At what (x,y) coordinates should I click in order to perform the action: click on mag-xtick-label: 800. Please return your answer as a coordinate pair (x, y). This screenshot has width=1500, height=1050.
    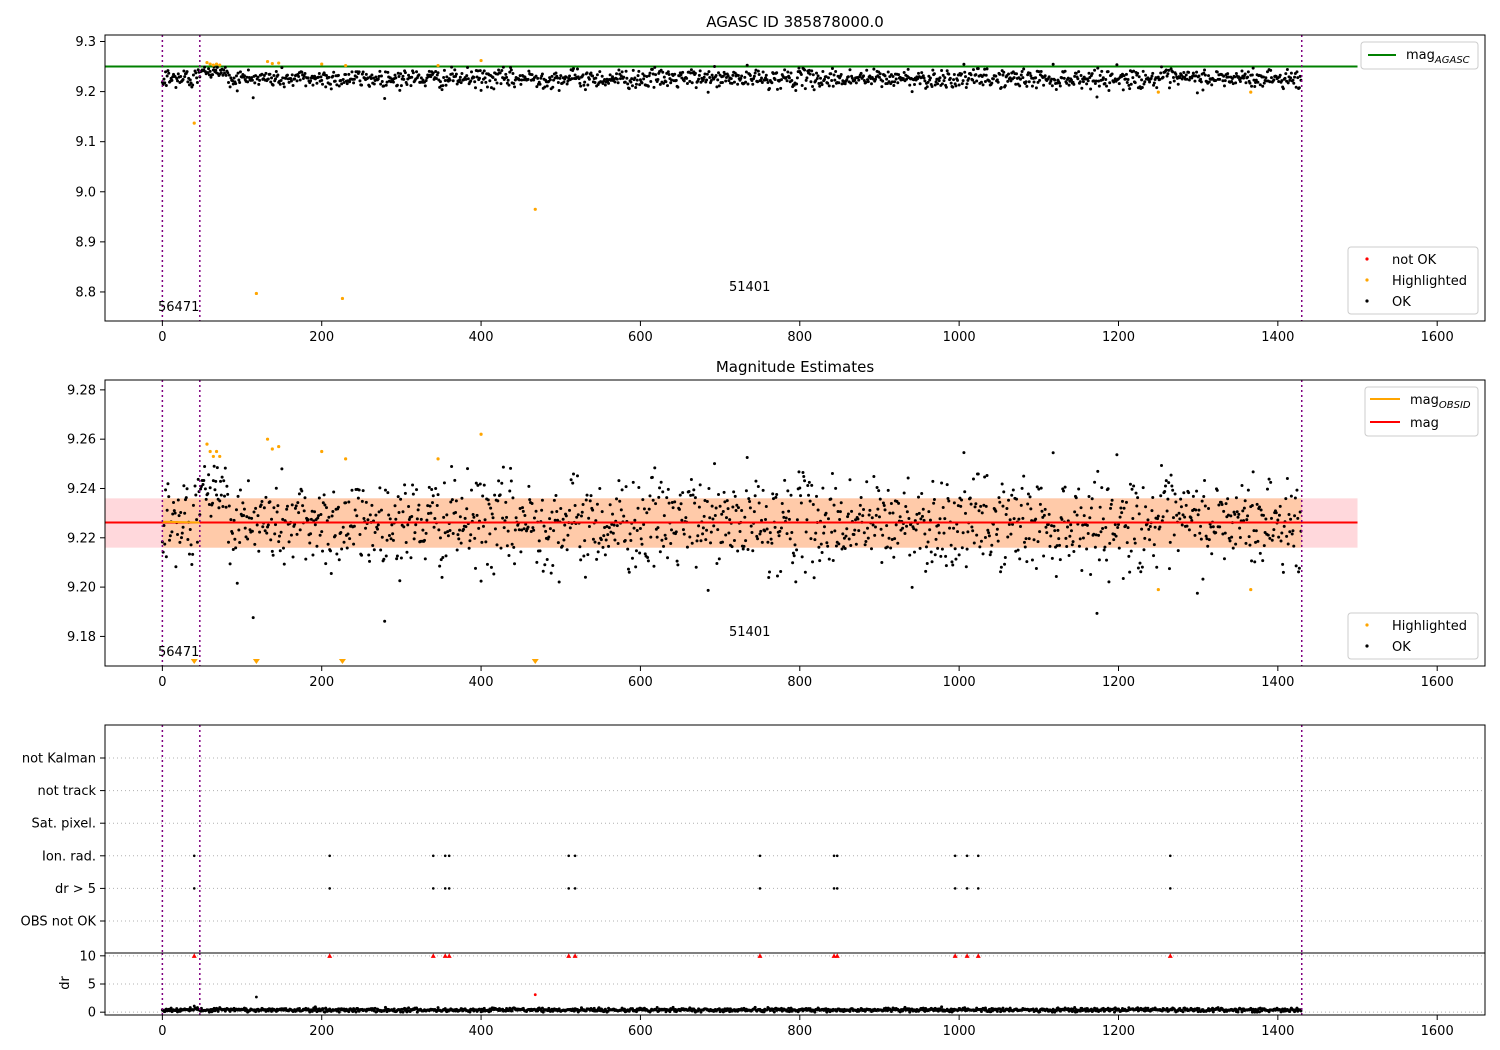
    Looking at the image, I should click on (799, 682).